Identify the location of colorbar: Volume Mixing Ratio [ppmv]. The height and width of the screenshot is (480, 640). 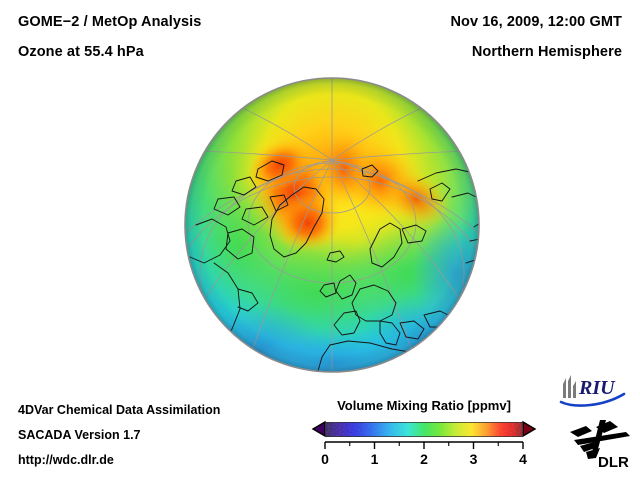
(424, 433).